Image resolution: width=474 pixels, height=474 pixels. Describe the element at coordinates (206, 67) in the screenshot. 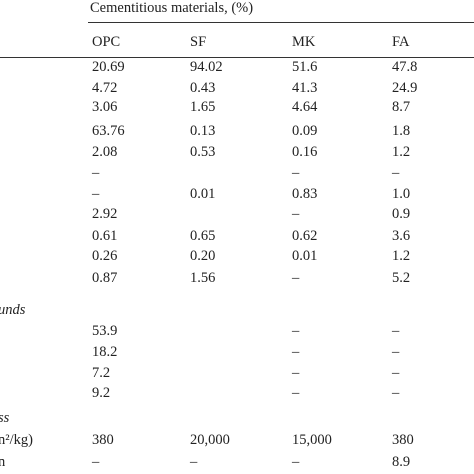

I see `cell: 94.02` at that location.